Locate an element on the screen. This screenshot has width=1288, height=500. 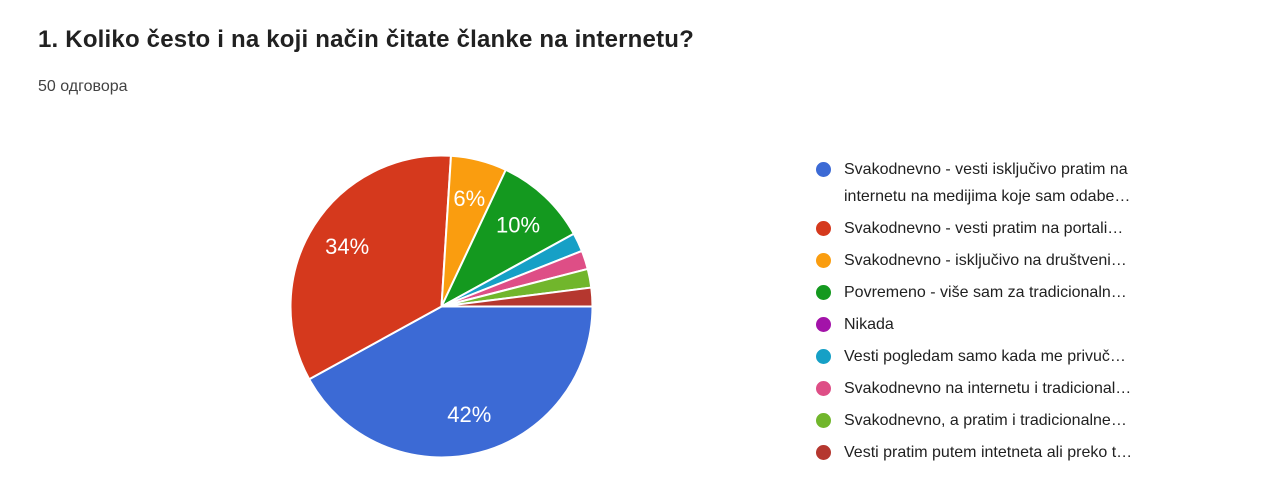
pie-slice-label: 6% is located at coordinates (469, 198).